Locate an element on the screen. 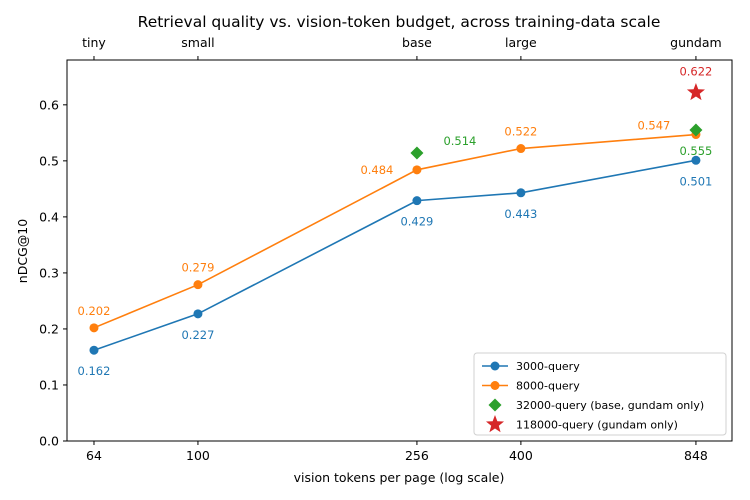  data-label: 0.547 is located at coordinates (653, 126).